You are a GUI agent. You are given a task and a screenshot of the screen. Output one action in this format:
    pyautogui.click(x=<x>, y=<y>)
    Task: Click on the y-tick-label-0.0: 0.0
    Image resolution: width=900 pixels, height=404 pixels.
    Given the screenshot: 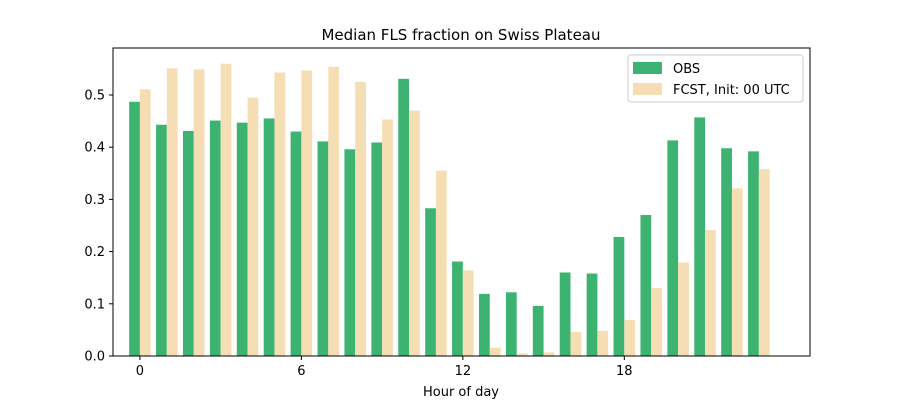 What is the action you would take?
    pyautogui.click(x=94, y=357)
    